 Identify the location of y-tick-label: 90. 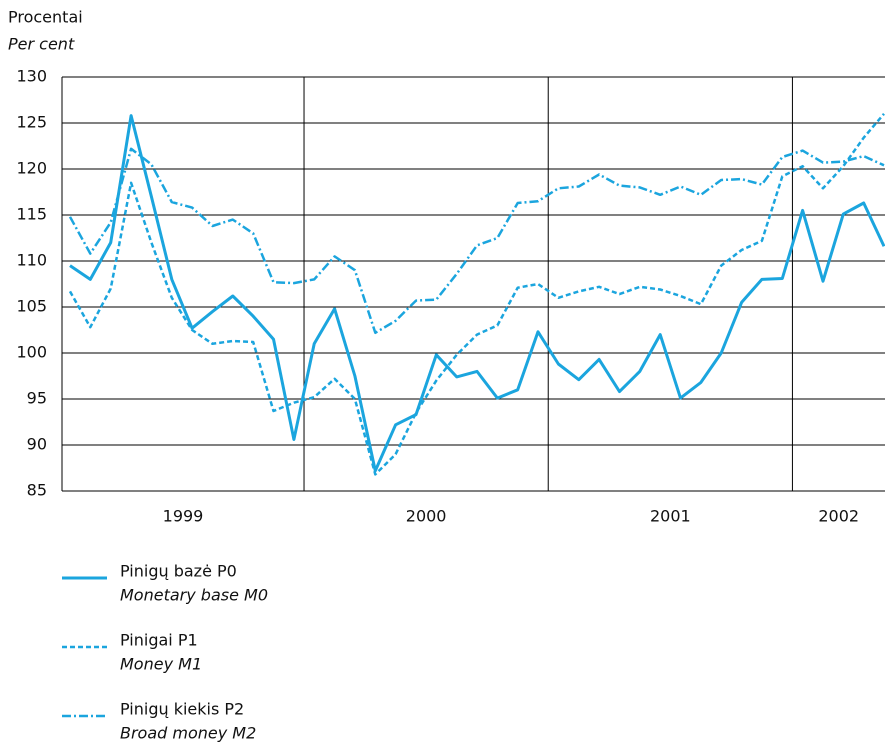
(37, 444).